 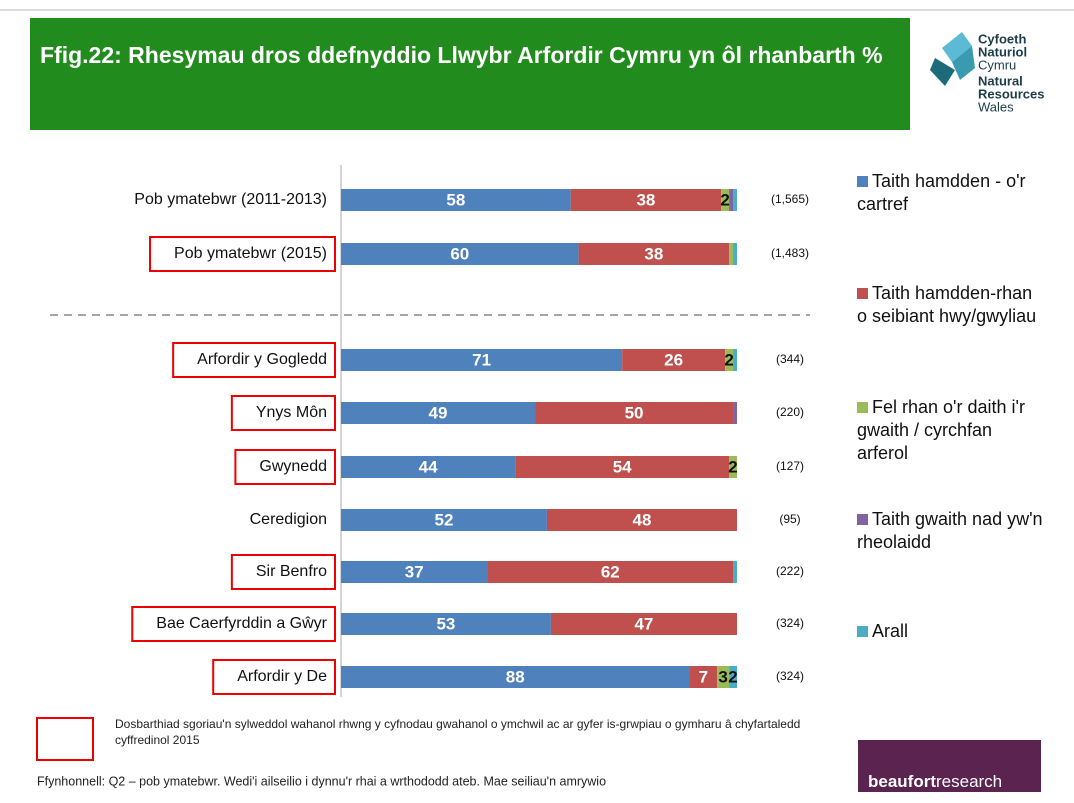 I want to click on data-label: 37, so click(x=414, y=571).